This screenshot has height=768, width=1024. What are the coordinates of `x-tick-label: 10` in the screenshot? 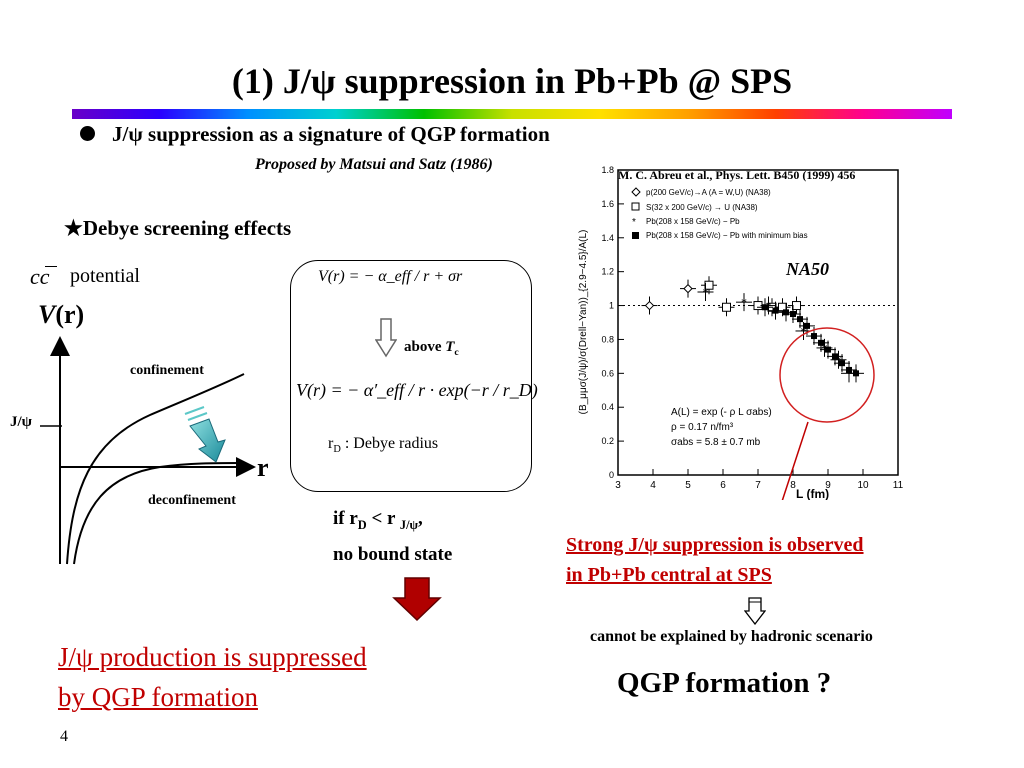 It's located at (863, 485).